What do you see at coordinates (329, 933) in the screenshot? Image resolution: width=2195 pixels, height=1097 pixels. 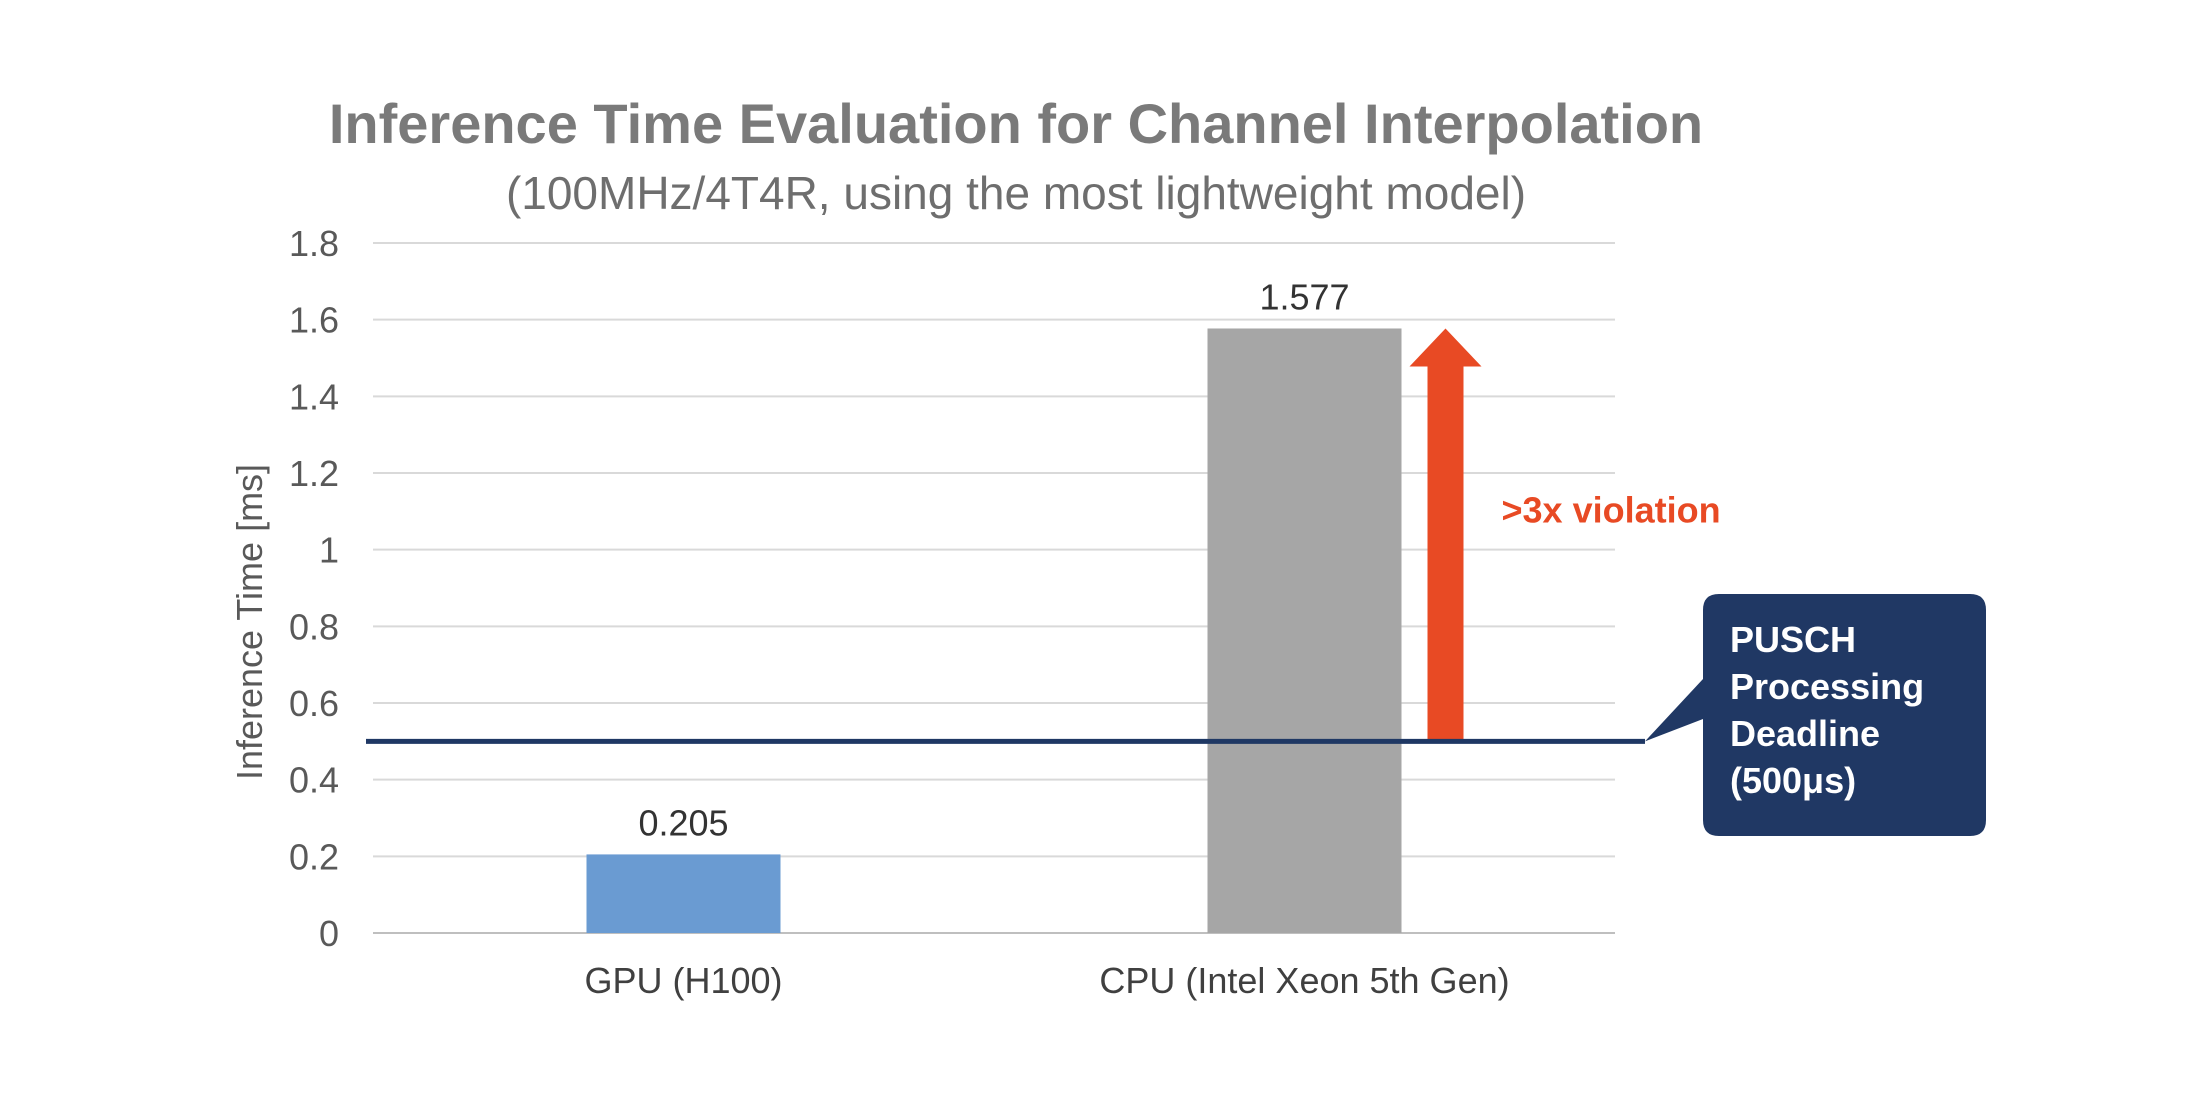 I see `y-tick-label: 0` at bounding box center [329, 933].